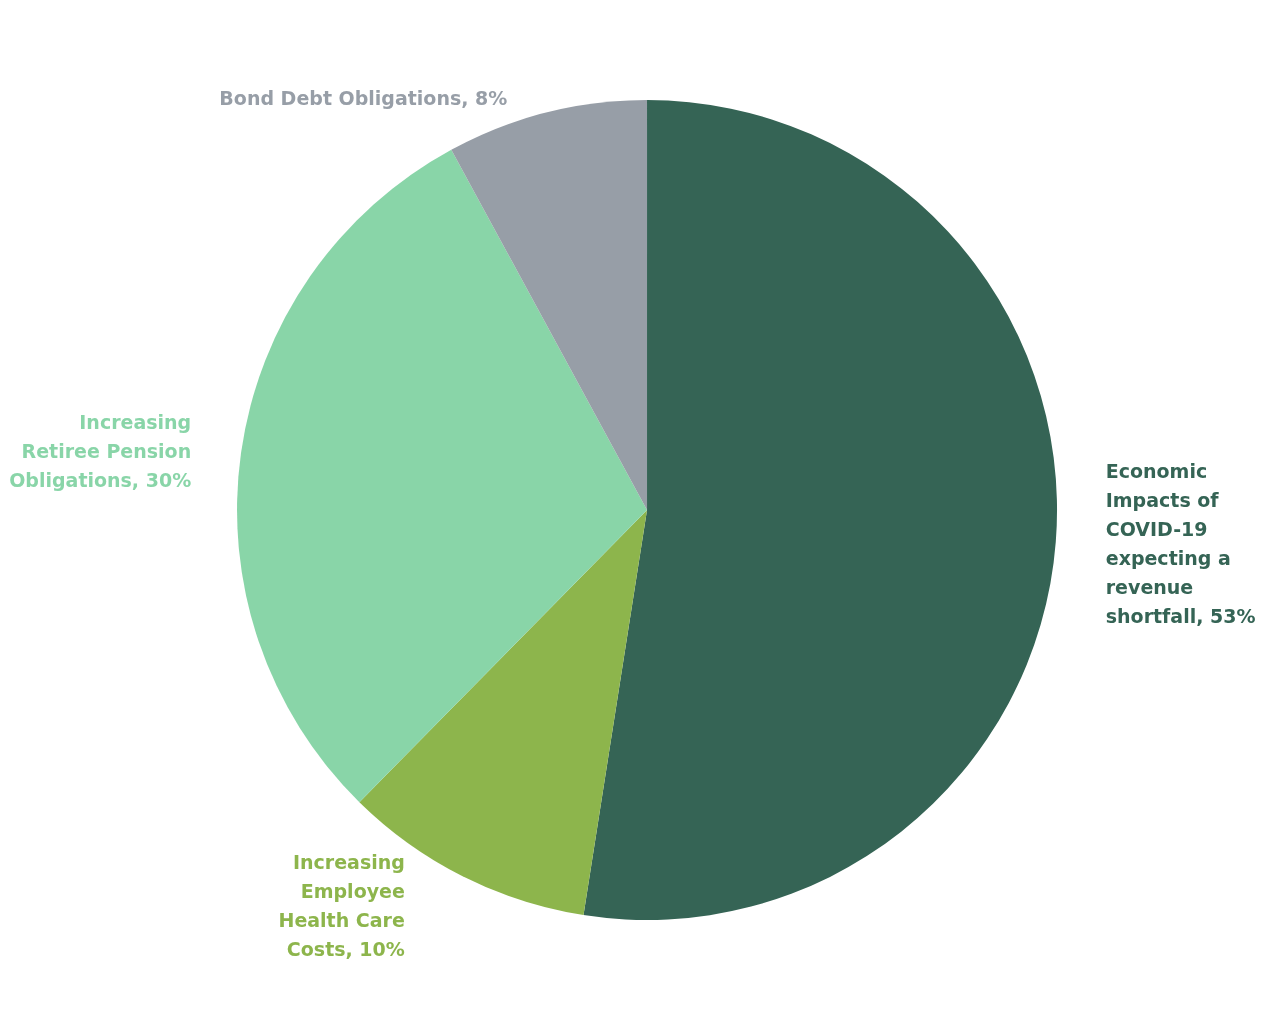  I want to click on slice-label: Increasing Employee Health Care Costs, 10%, so click(341, 906).